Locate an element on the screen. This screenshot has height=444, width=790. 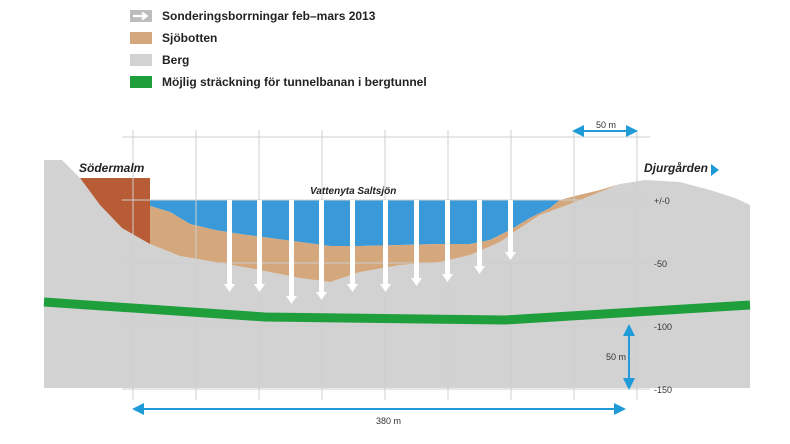
direction-arrow-icon is located at coordinates (715, 170).